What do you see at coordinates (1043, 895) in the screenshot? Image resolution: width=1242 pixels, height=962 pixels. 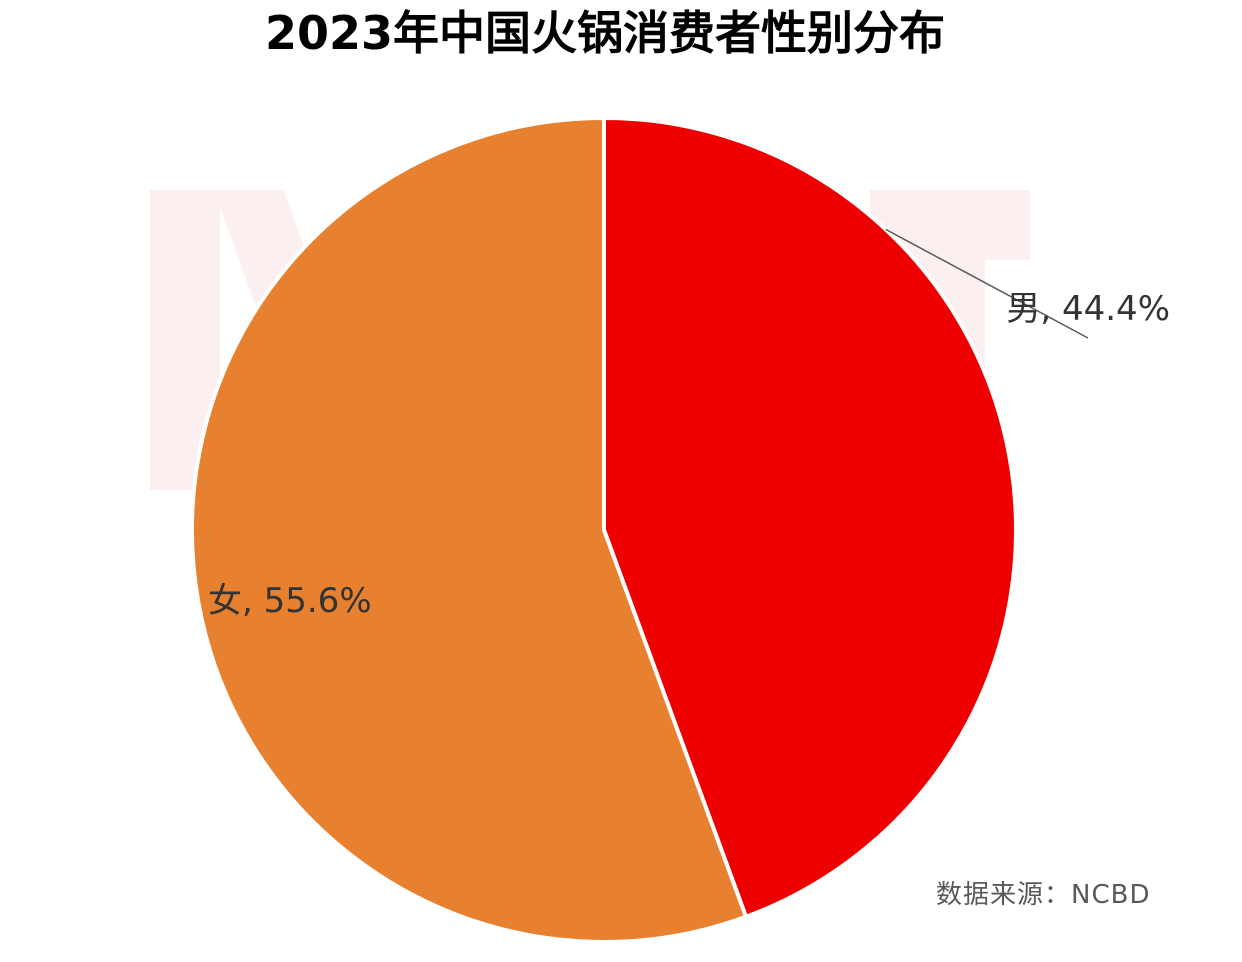 I see `source-note: 数据来源：NCBD` at bounding box center [1043, 895].